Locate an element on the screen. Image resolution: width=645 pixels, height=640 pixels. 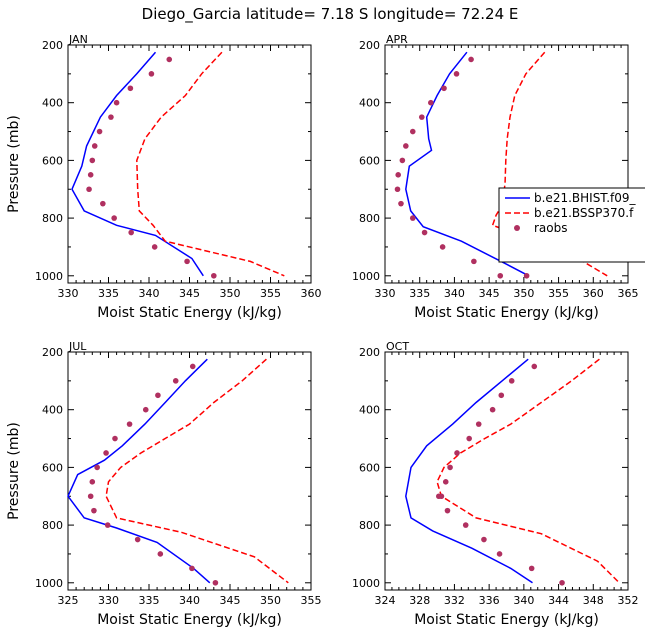
panel-label-apr: APR is located at coordinates (397, 39).